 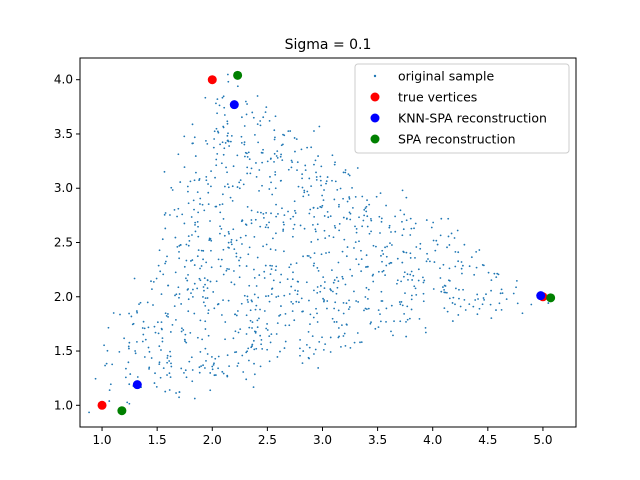 What do you see at coordinates (122, 411) in the screenshot?
I see `spa-reconstruction-point` at bounding box center [122, 411].